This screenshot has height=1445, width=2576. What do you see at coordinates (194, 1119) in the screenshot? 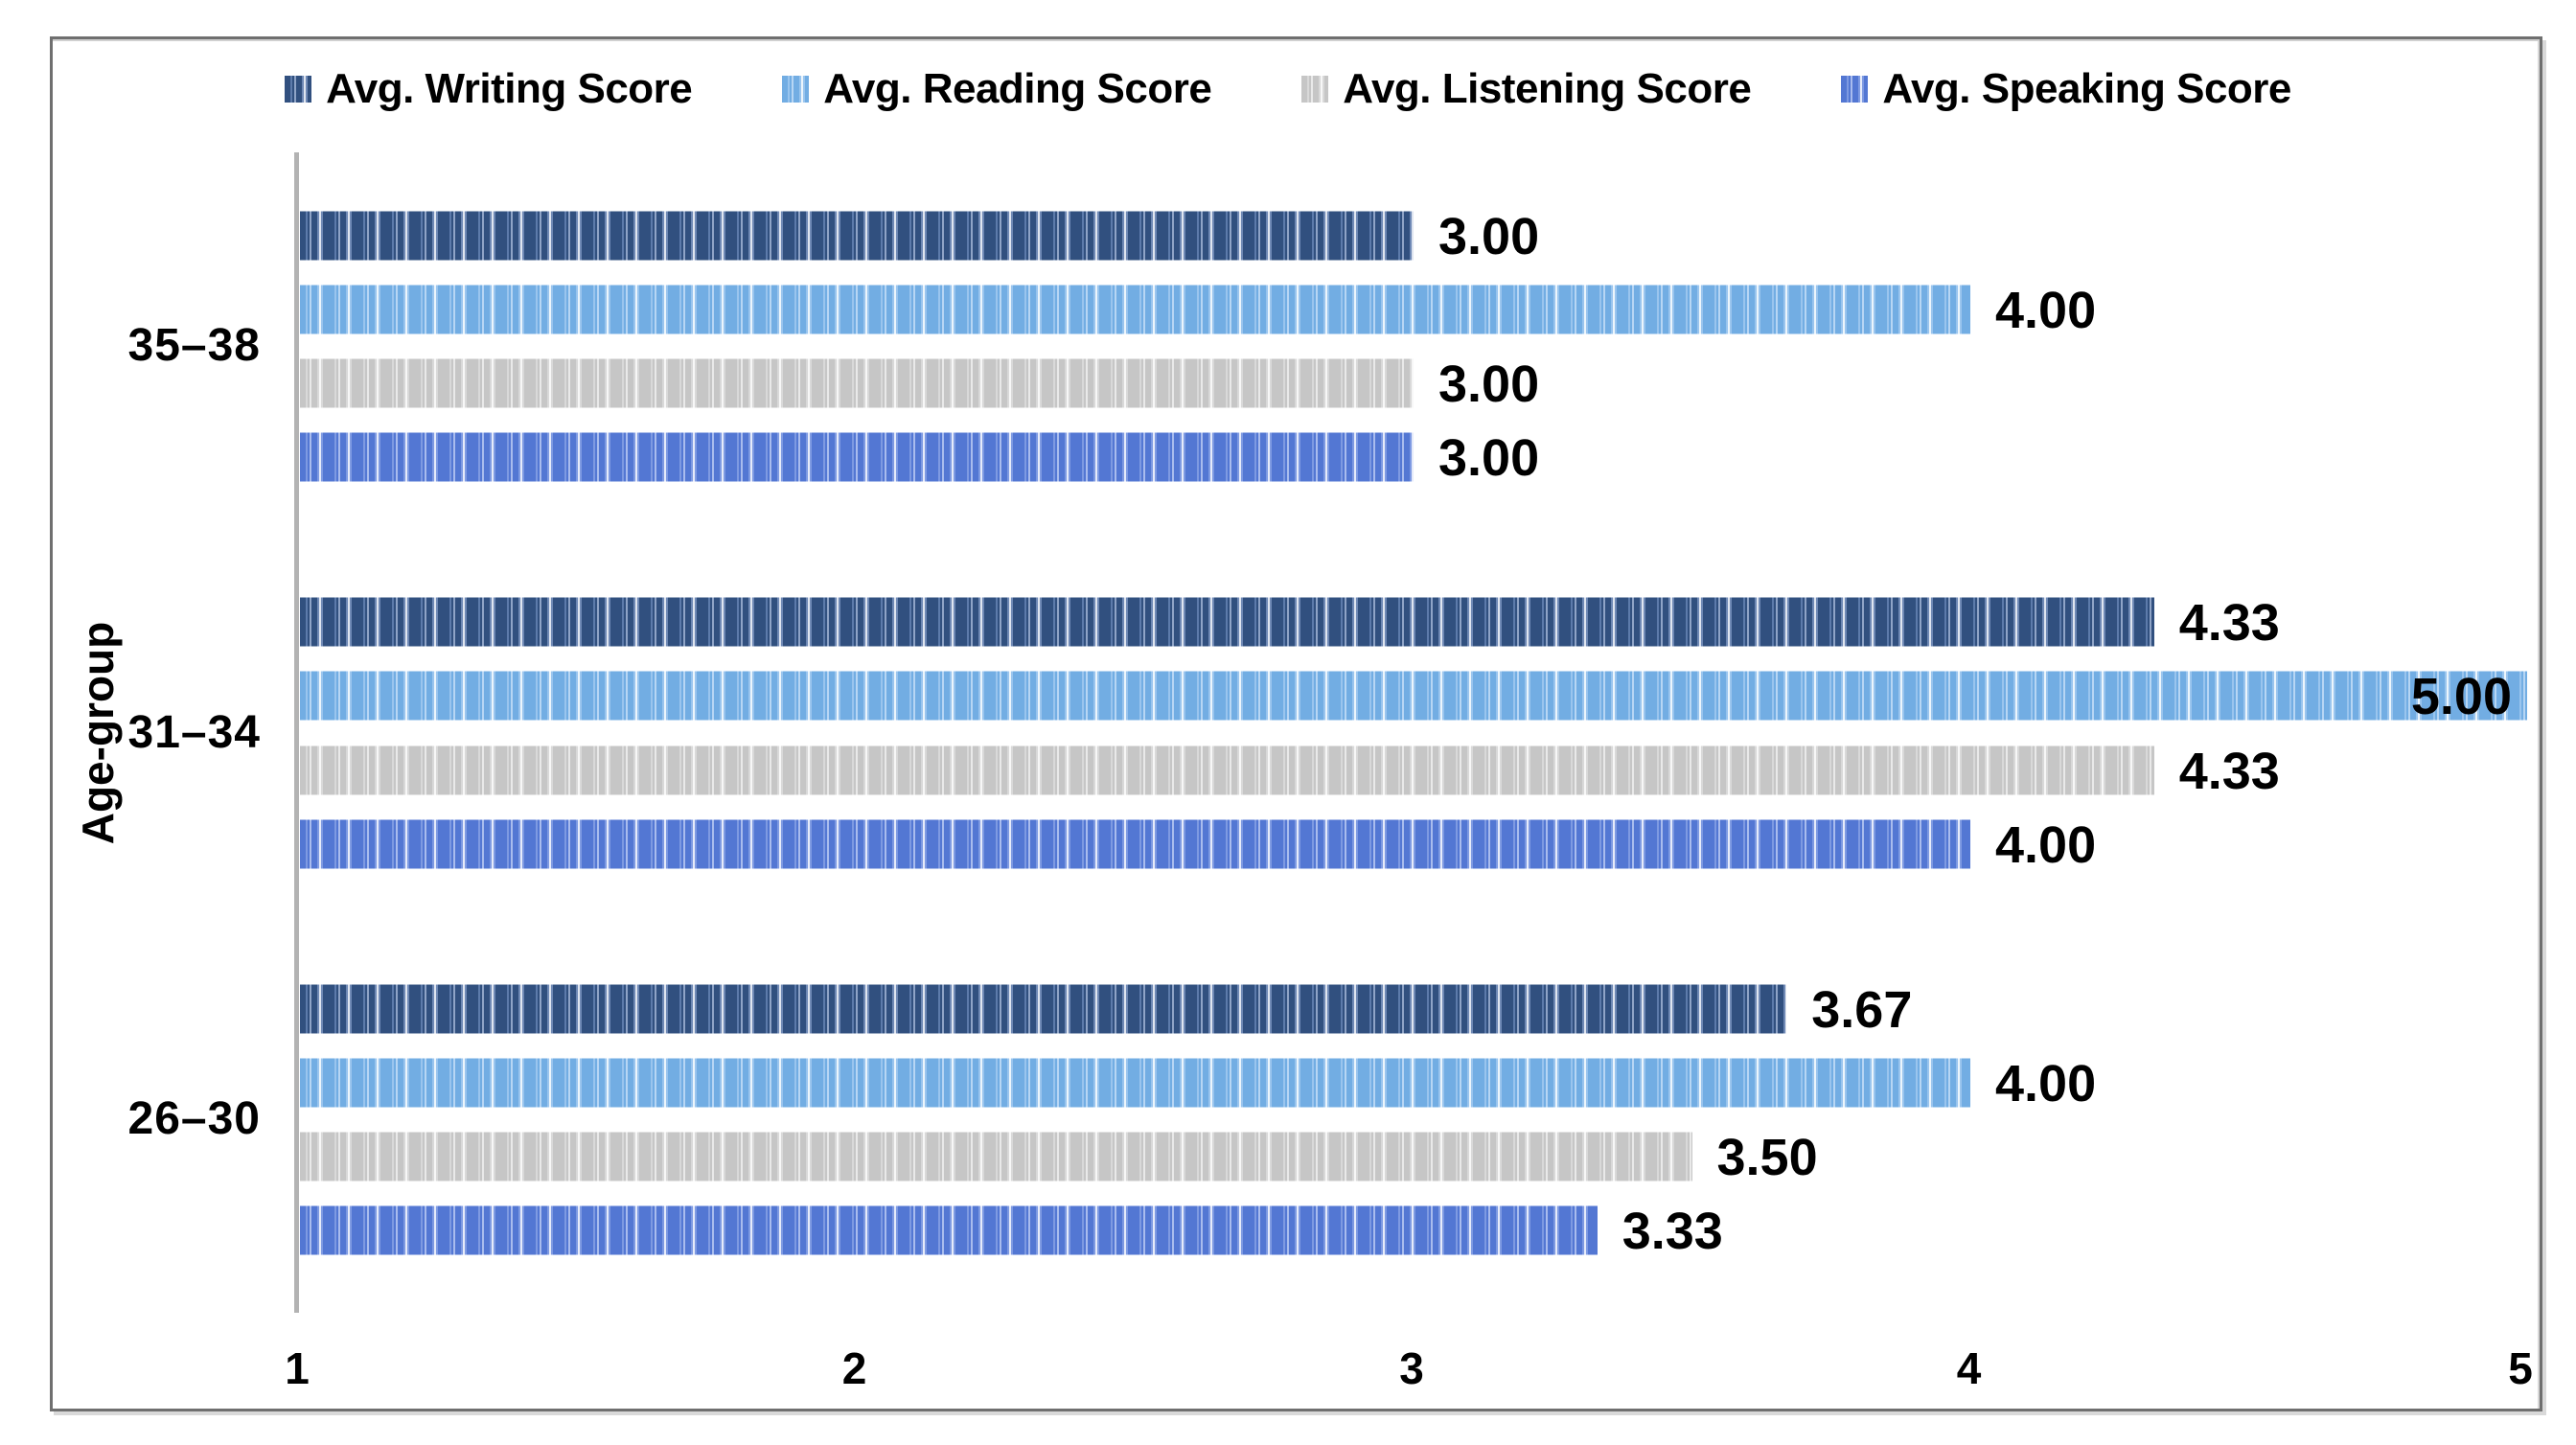
I see `category-label-26-30: 26–30` at bounding box center [194, 1119].